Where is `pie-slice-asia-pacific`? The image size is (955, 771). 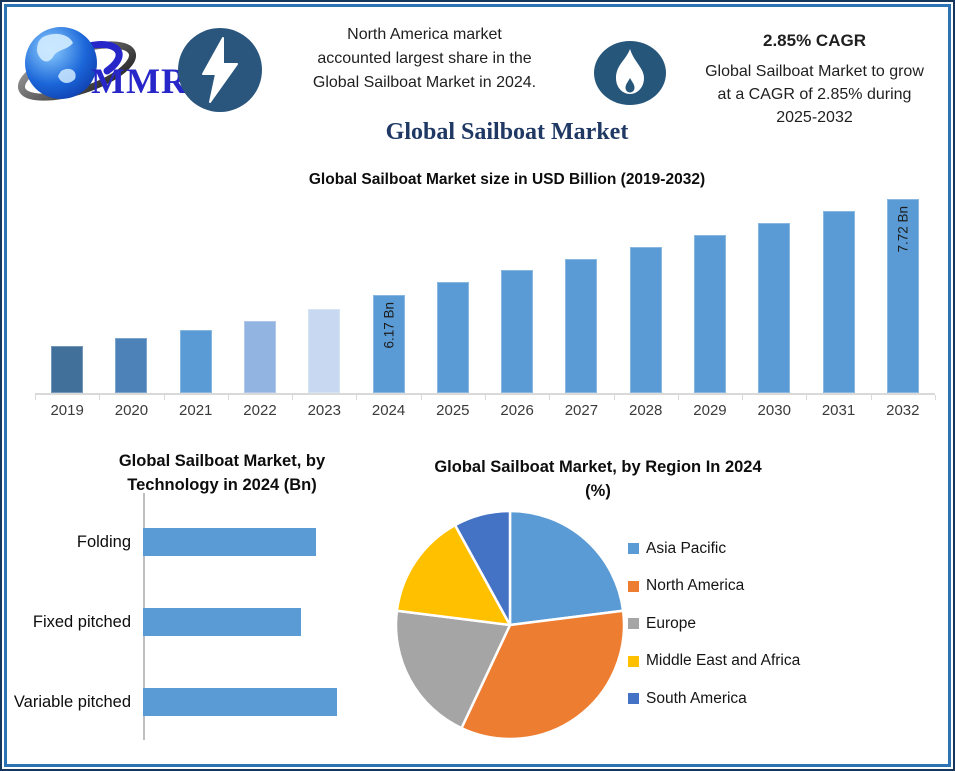
pie-slice-asia-pacific is located at coordinates (566, 568).